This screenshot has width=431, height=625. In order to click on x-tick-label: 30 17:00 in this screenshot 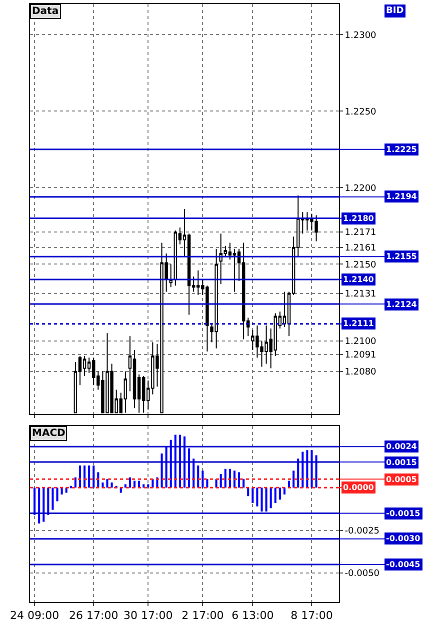, I will do `click(148, 615)`.